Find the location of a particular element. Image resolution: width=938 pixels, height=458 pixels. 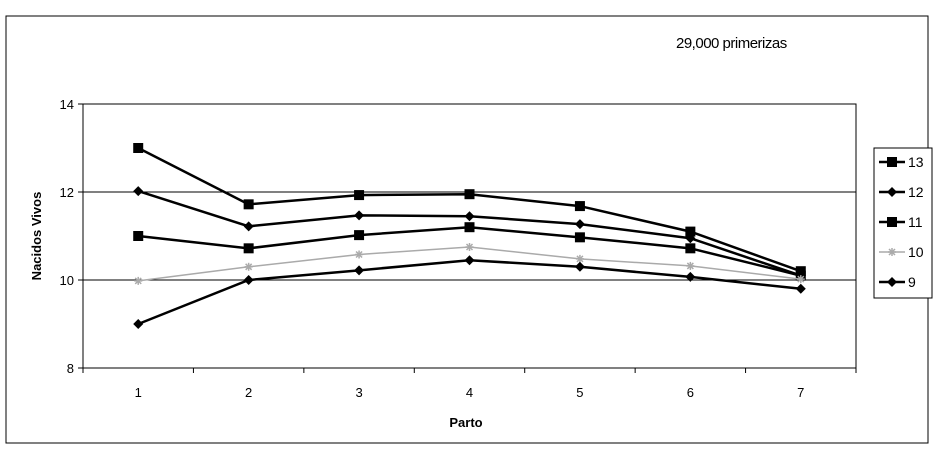

chart-annotation: 29,000 primerizas is located at coordinates (731, 43).